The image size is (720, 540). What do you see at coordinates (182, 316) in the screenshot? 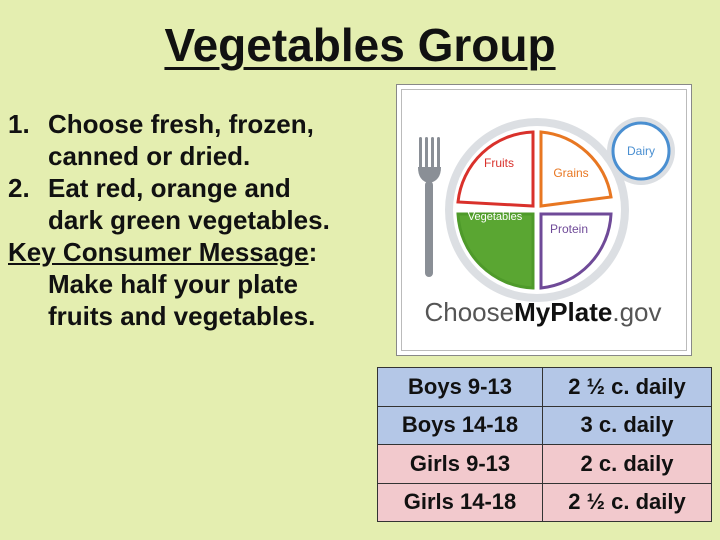
I see `key-message-line: fruits and vegetables.` at bounding box center [182, 316].